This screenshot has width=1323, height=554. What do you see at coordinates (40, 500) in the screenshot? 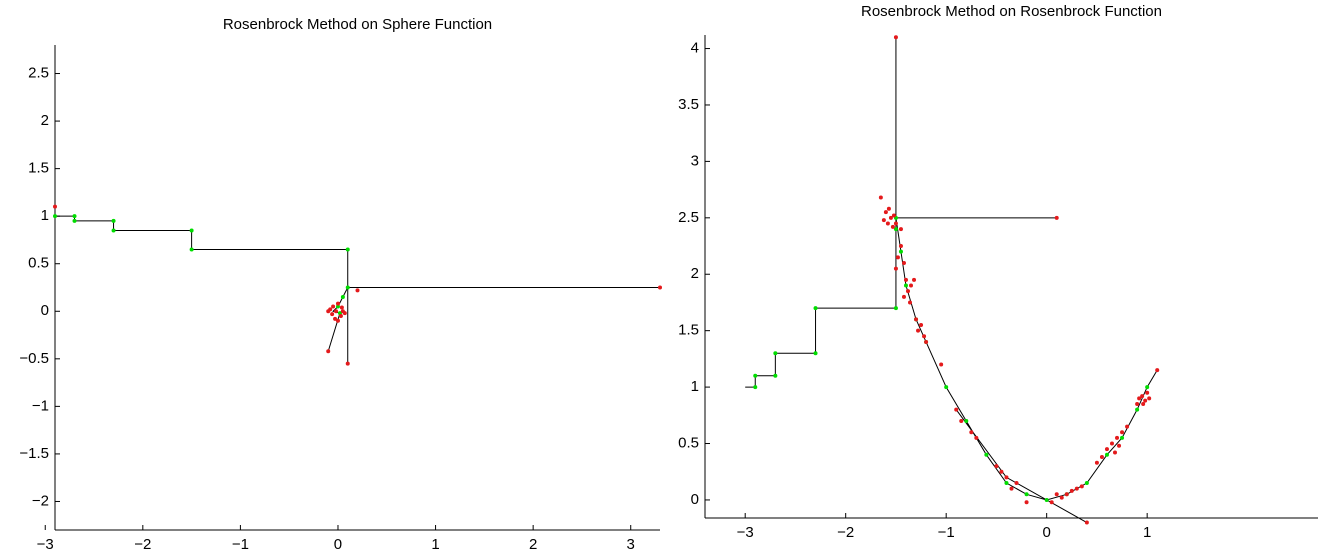
I see `y-tick-label: −2` at bounding box center [40, 500].